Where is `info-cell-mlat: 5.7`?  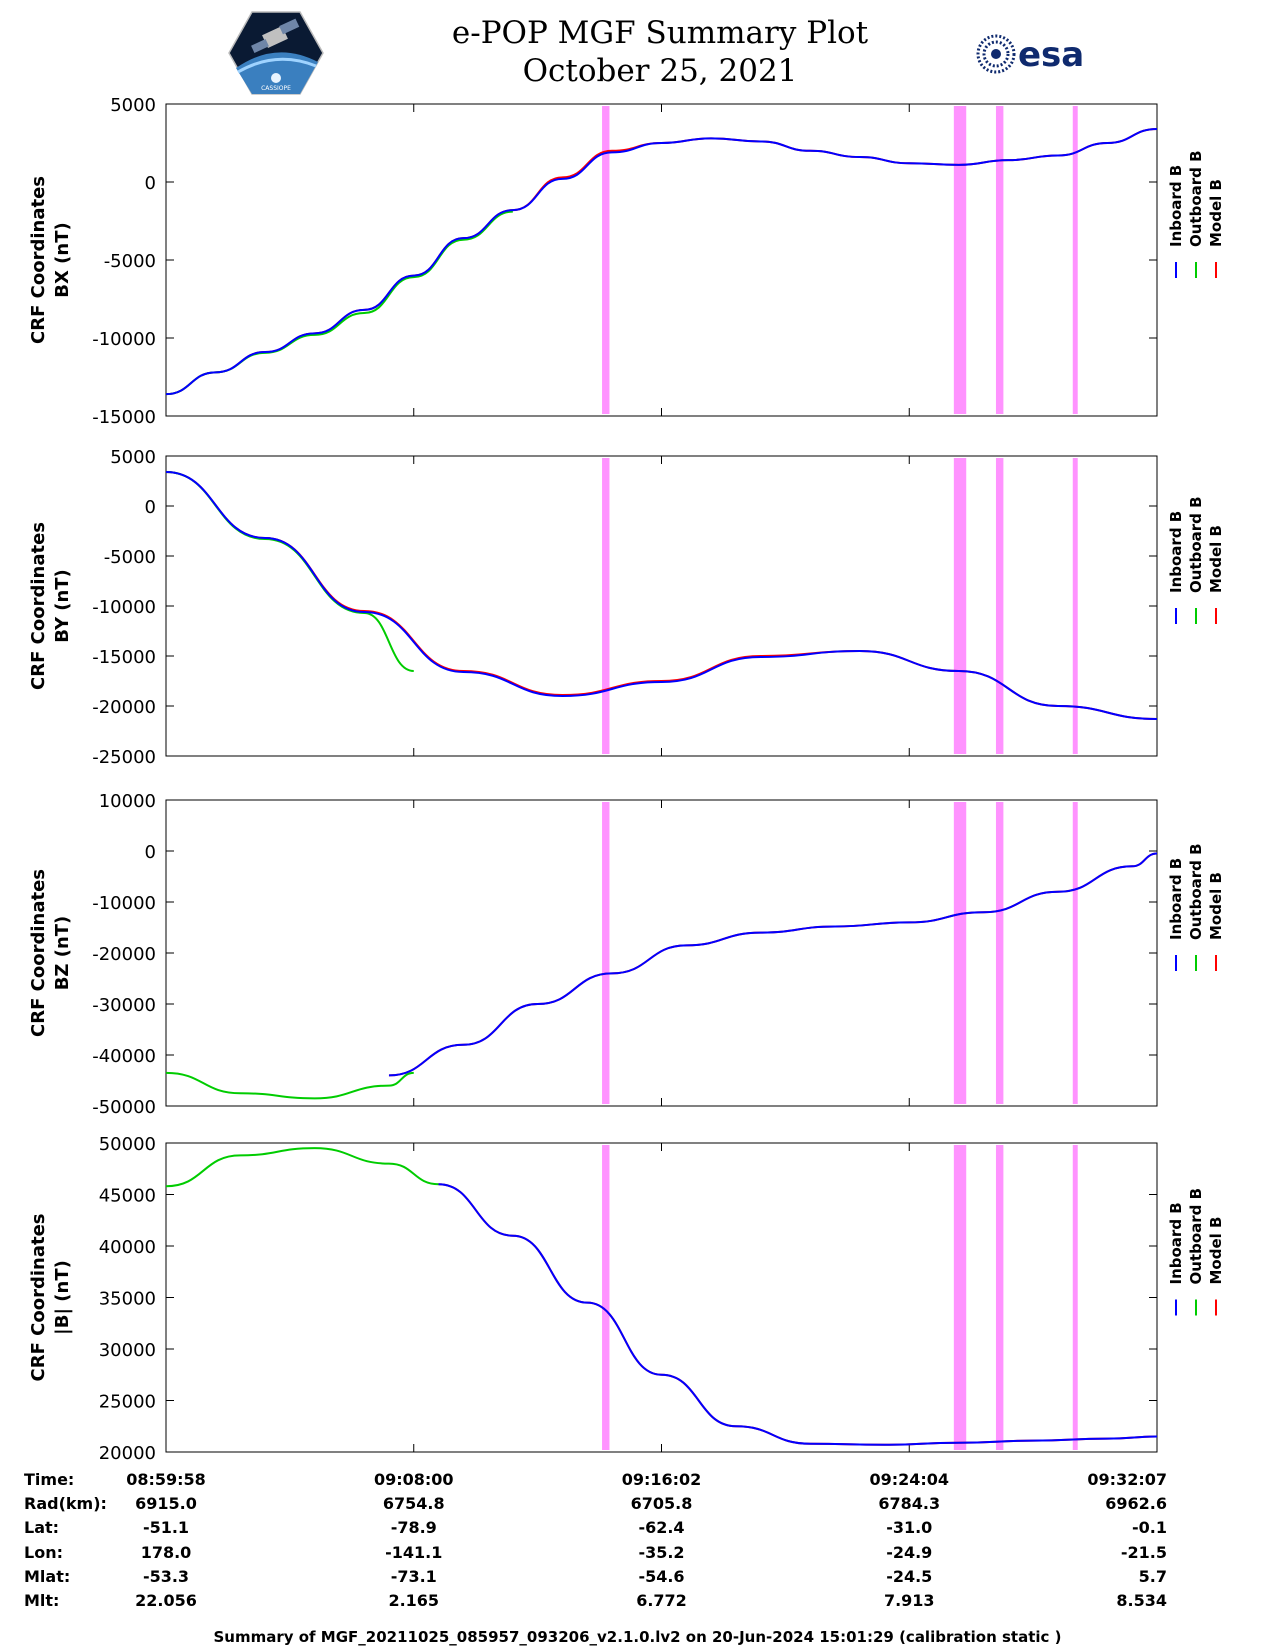 info-cell-mlat: 5.7 is located at coordinates (1153, 1576).